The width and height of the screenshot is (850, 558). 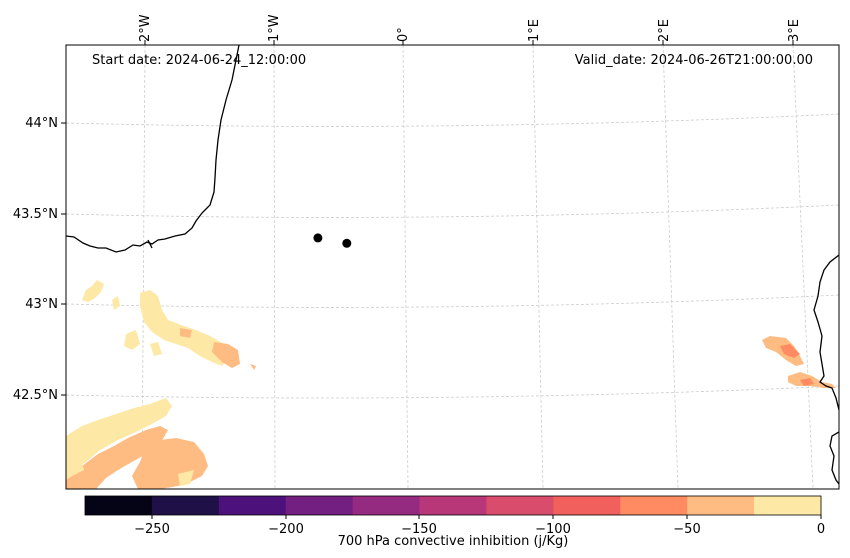 What do you see at coordinates (161, 384) in the screenshot?
I see `cin-shading-west` at bounding box center [161, 384].